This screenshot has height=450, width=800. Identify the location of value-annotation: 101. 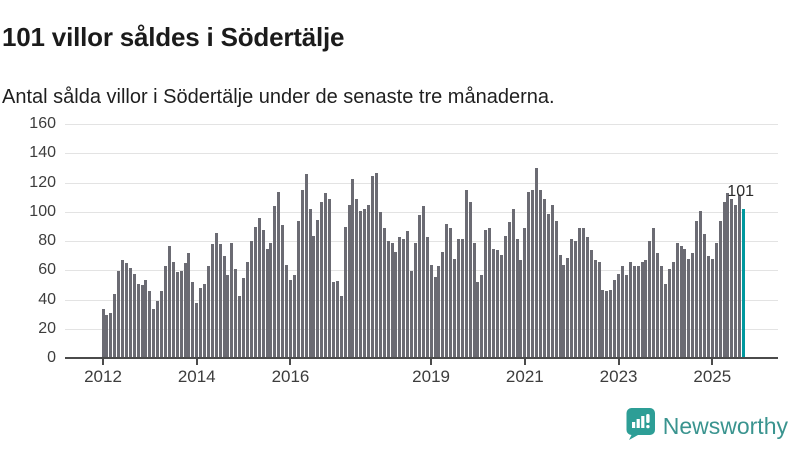
(740, 191).